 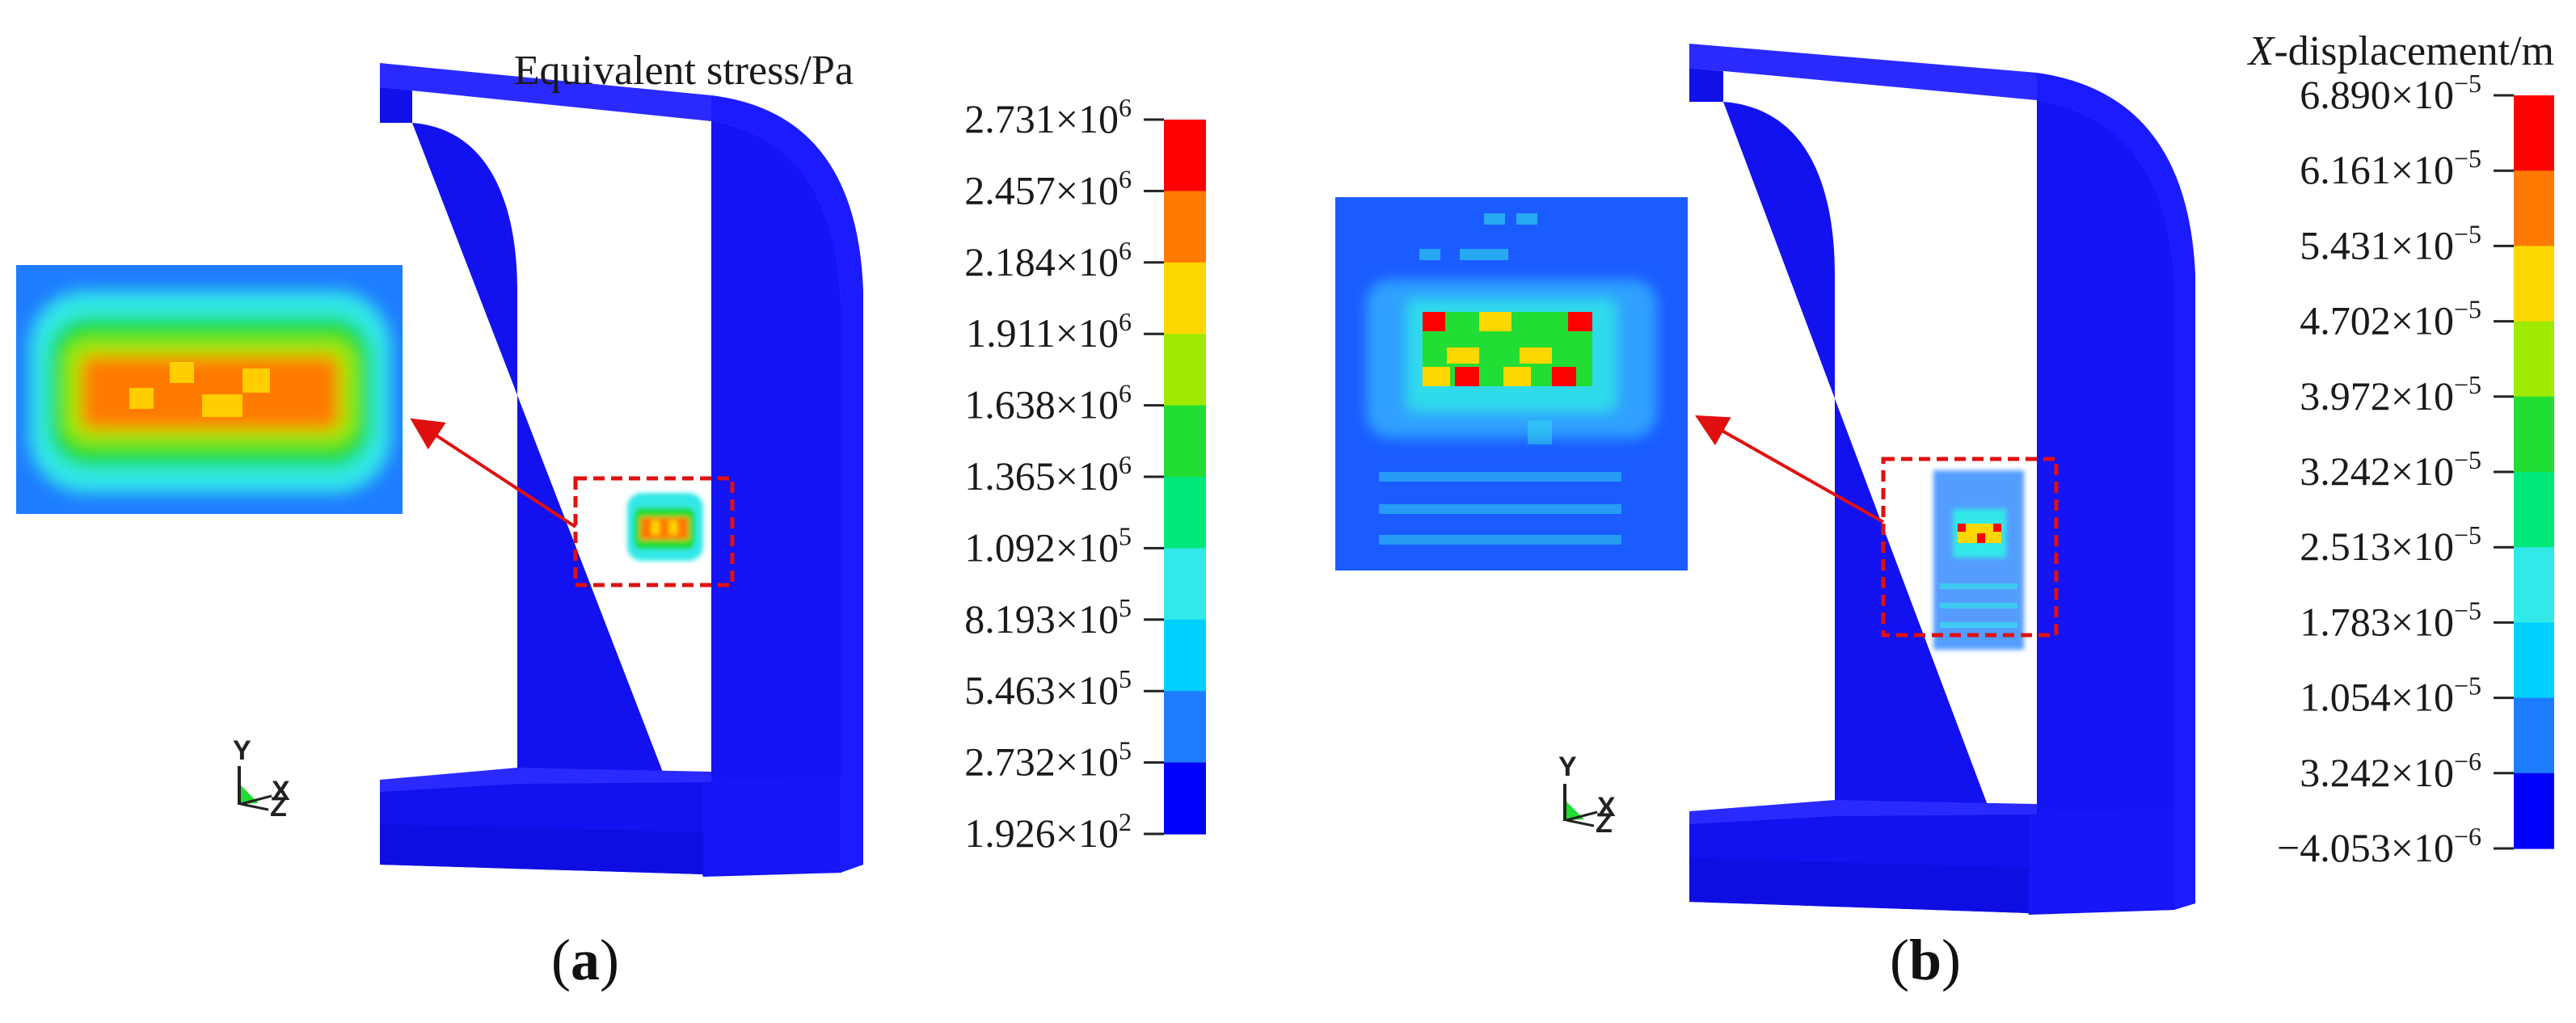 What do you see at coordinates (1048, 688) in the screenshot?
I see `colorbar-tick-label: 5.463×10⁵` at bounding box center [1048, 688].